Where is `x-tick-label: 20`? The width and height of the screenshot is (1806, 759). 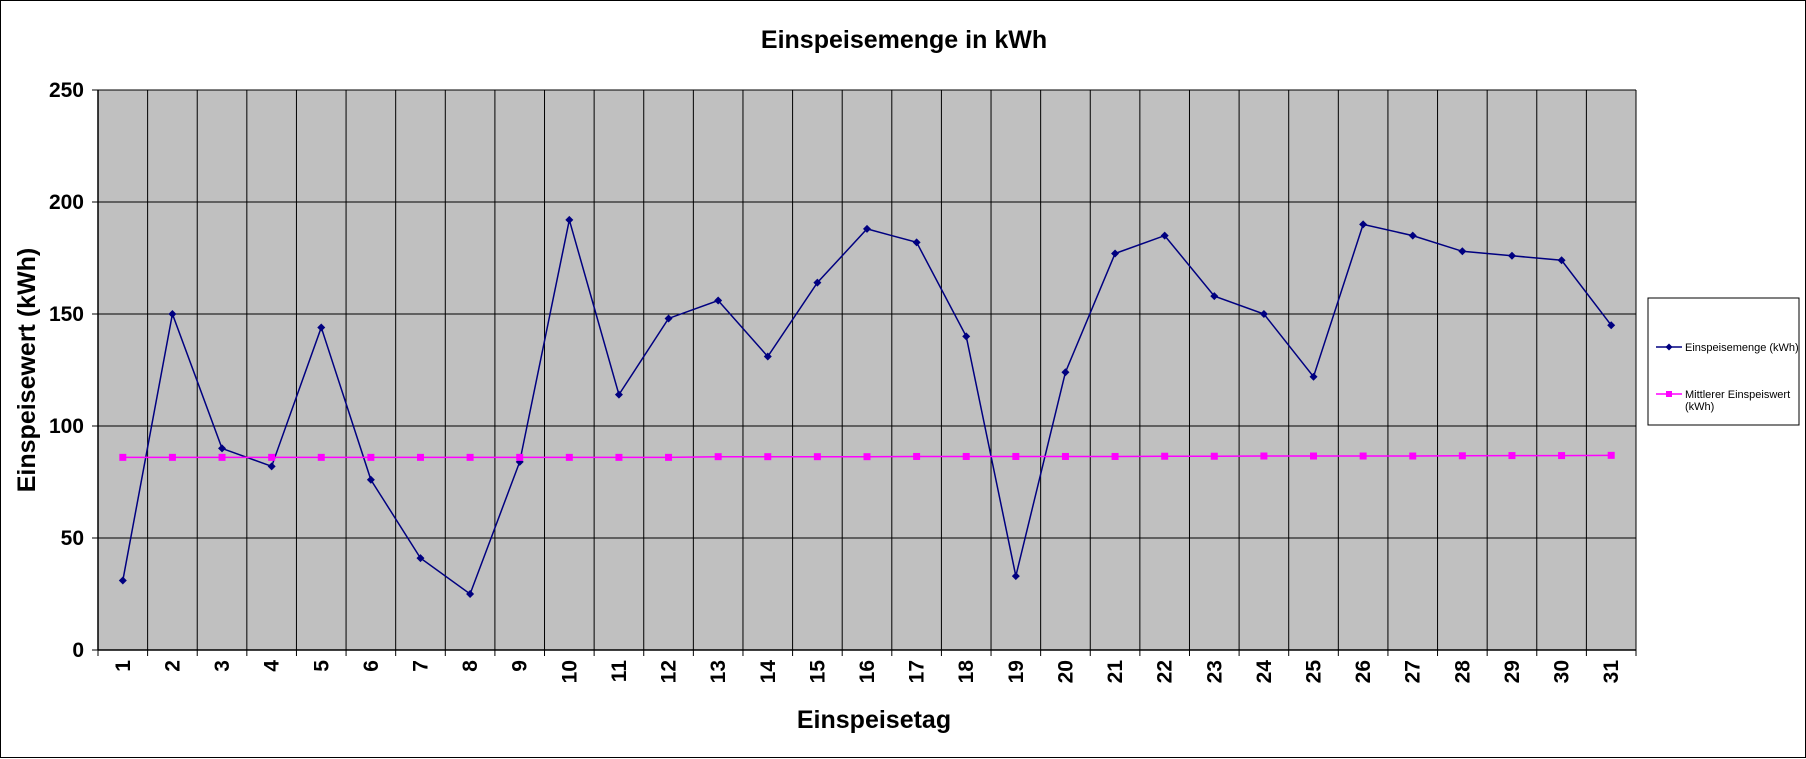 x-tick-label: 20 is located at coordinates (1065, 671).